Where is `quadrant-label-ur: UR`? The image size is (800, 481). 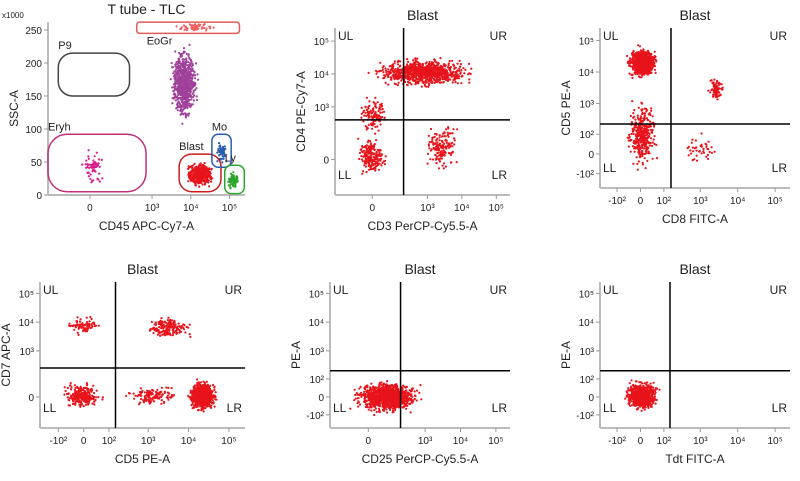
quadrant-label-ur: UR is located at coordinates (499, 36).